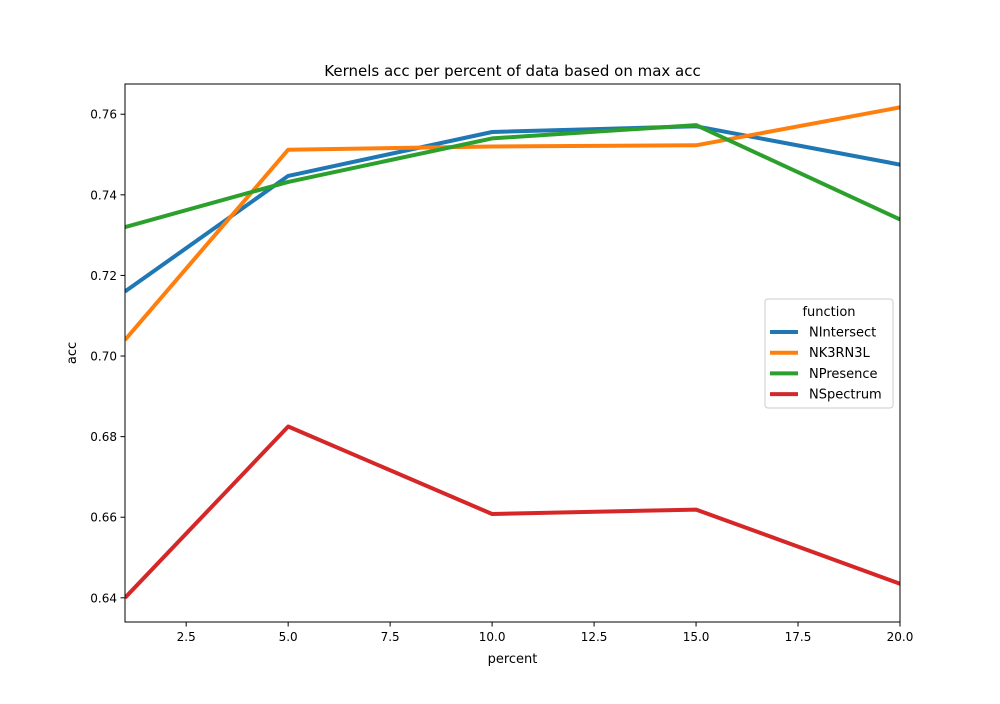 This screenshot has height=704, width=1000. Describe the element at coordinates (72, 353) in the screenshot. I see `y-axis-label: acc` at that location.